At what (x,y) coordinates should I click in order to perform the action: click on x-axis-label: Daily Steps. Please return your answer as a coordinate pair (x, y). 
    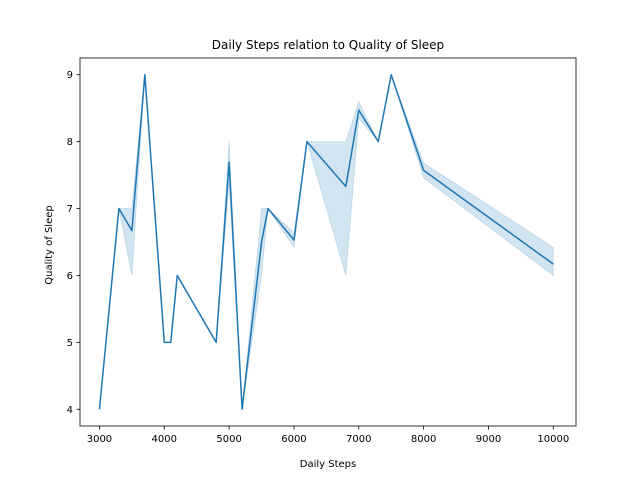
    Looking at the image, I should click on (328, 464).